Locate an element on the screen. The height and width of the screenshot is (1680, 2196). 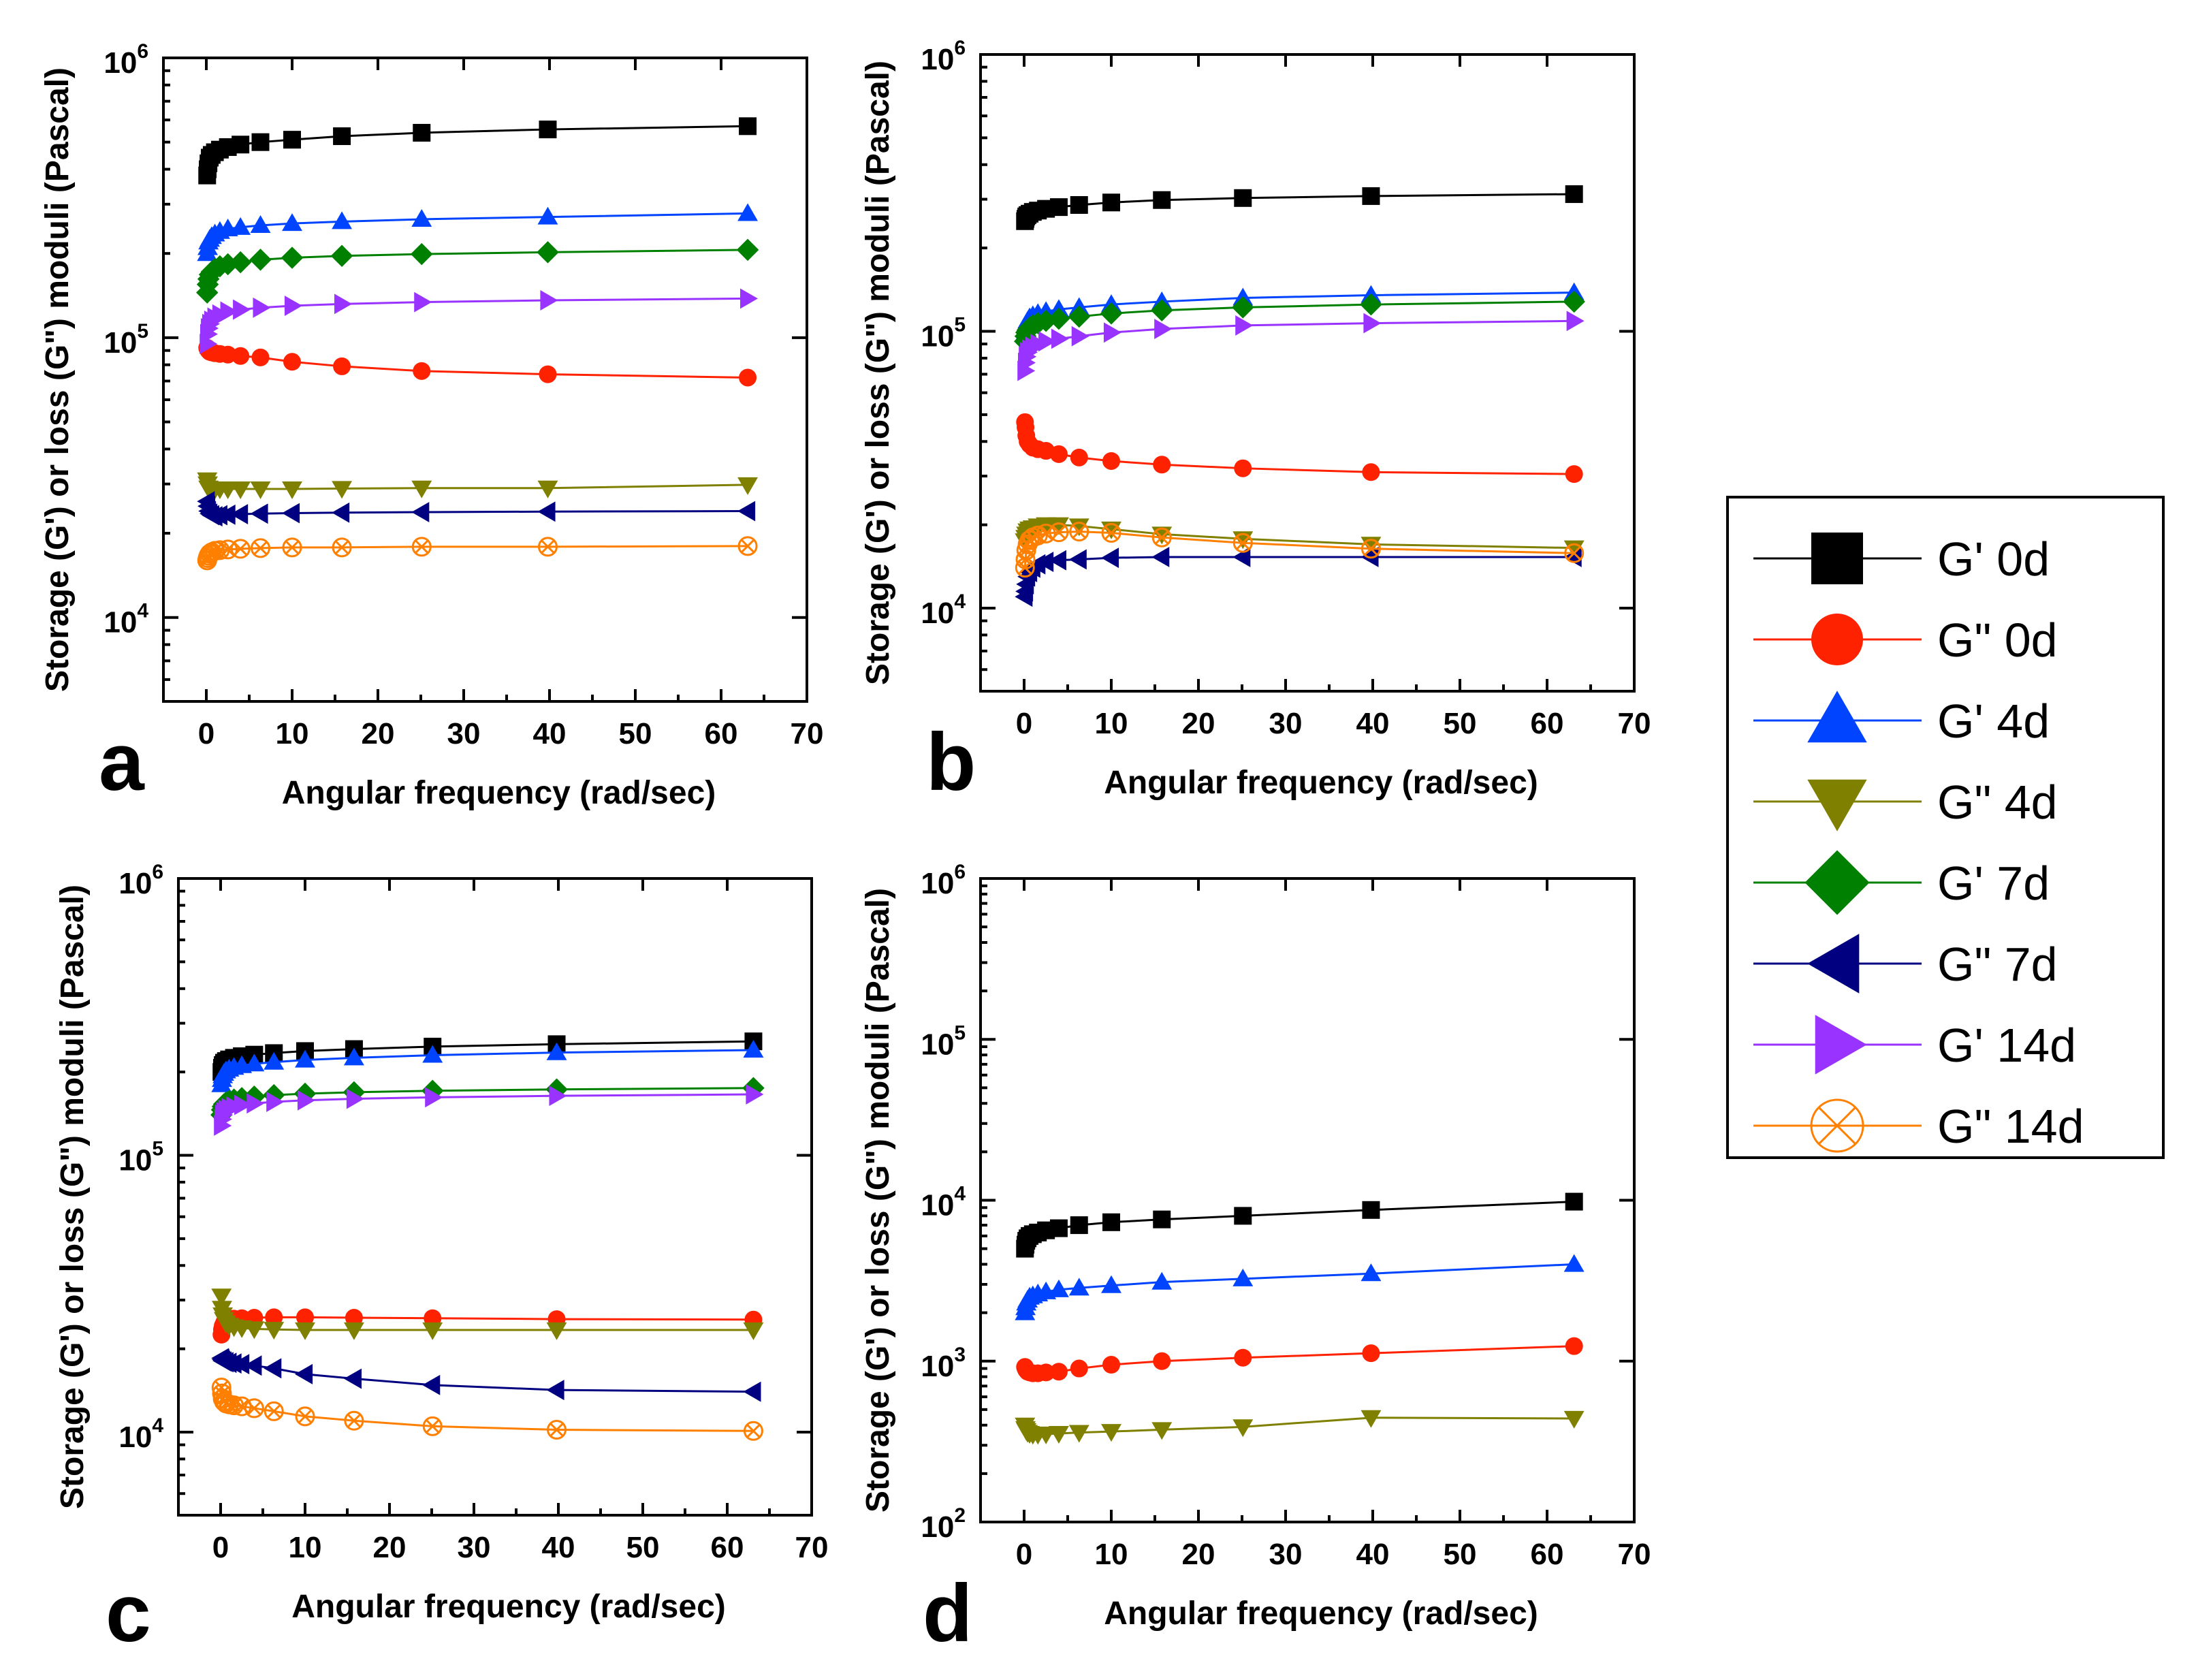
x-tick-label: 40 is located at coordinates (550, 733).